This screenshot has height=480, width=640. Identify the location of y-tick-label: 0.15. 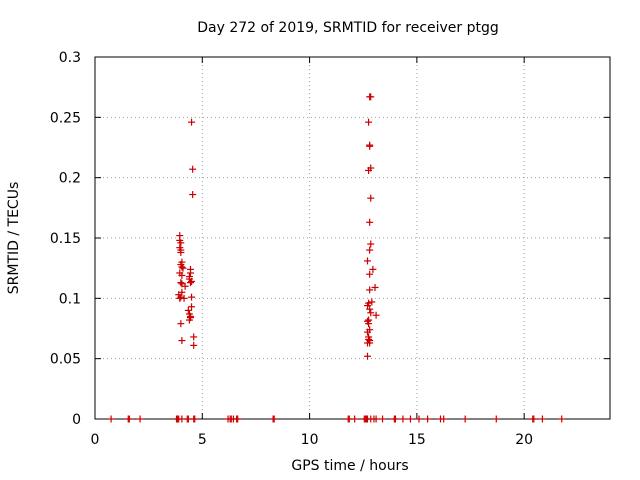
(65, 239).